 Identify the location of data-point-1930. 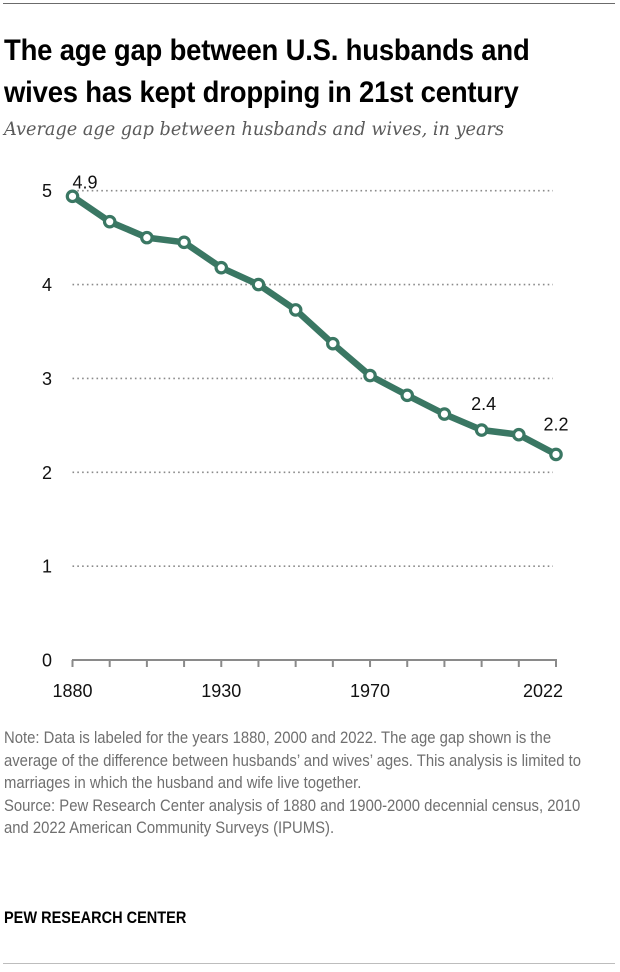
(221, 267).